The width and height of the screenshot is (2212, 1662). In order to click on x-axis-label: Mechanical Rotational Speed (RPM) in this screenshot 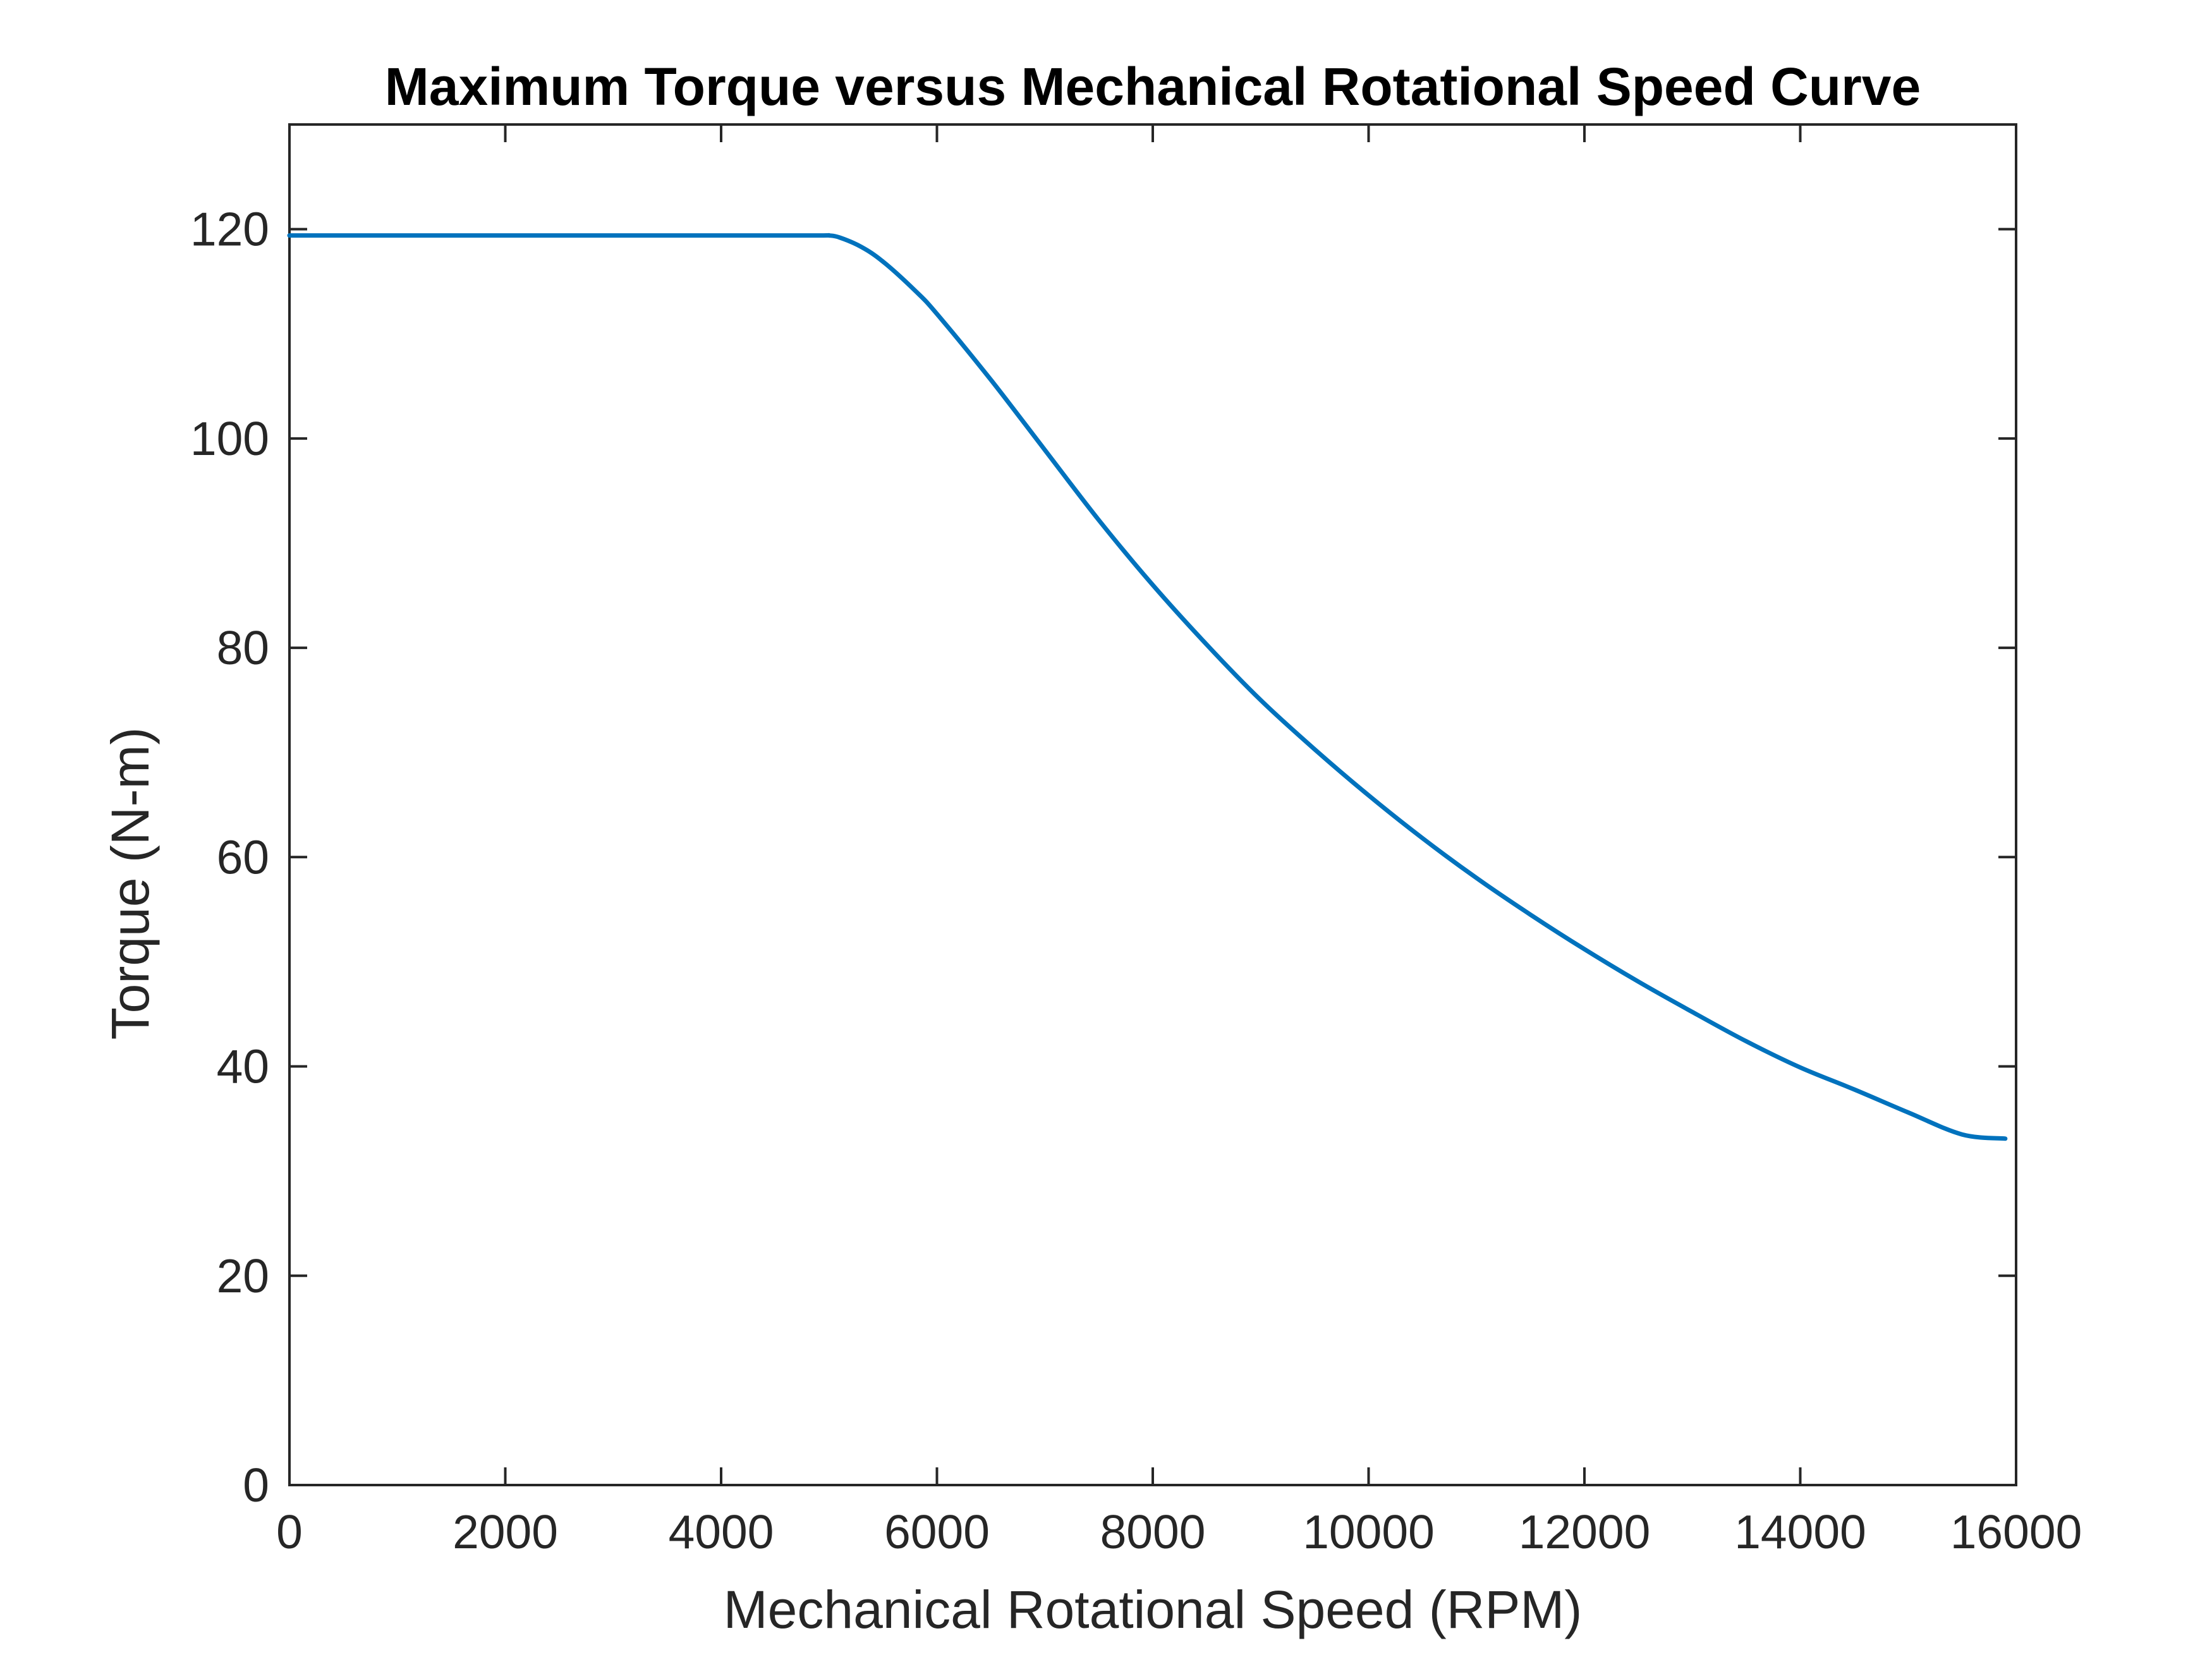, I will do `click(1153, 1609)`.